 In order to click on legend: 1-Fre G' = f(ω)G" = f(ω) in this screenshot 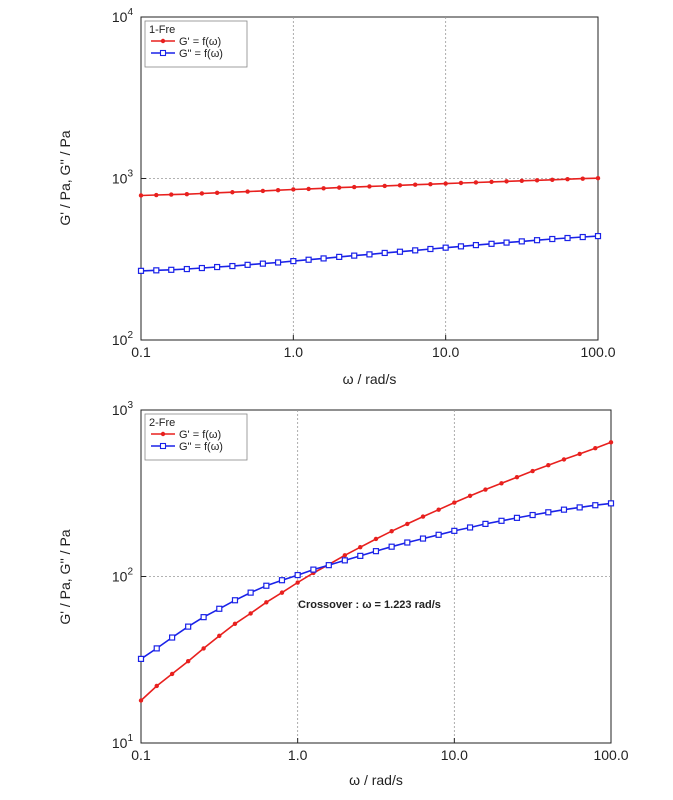, I will do `click(196, 44)`.